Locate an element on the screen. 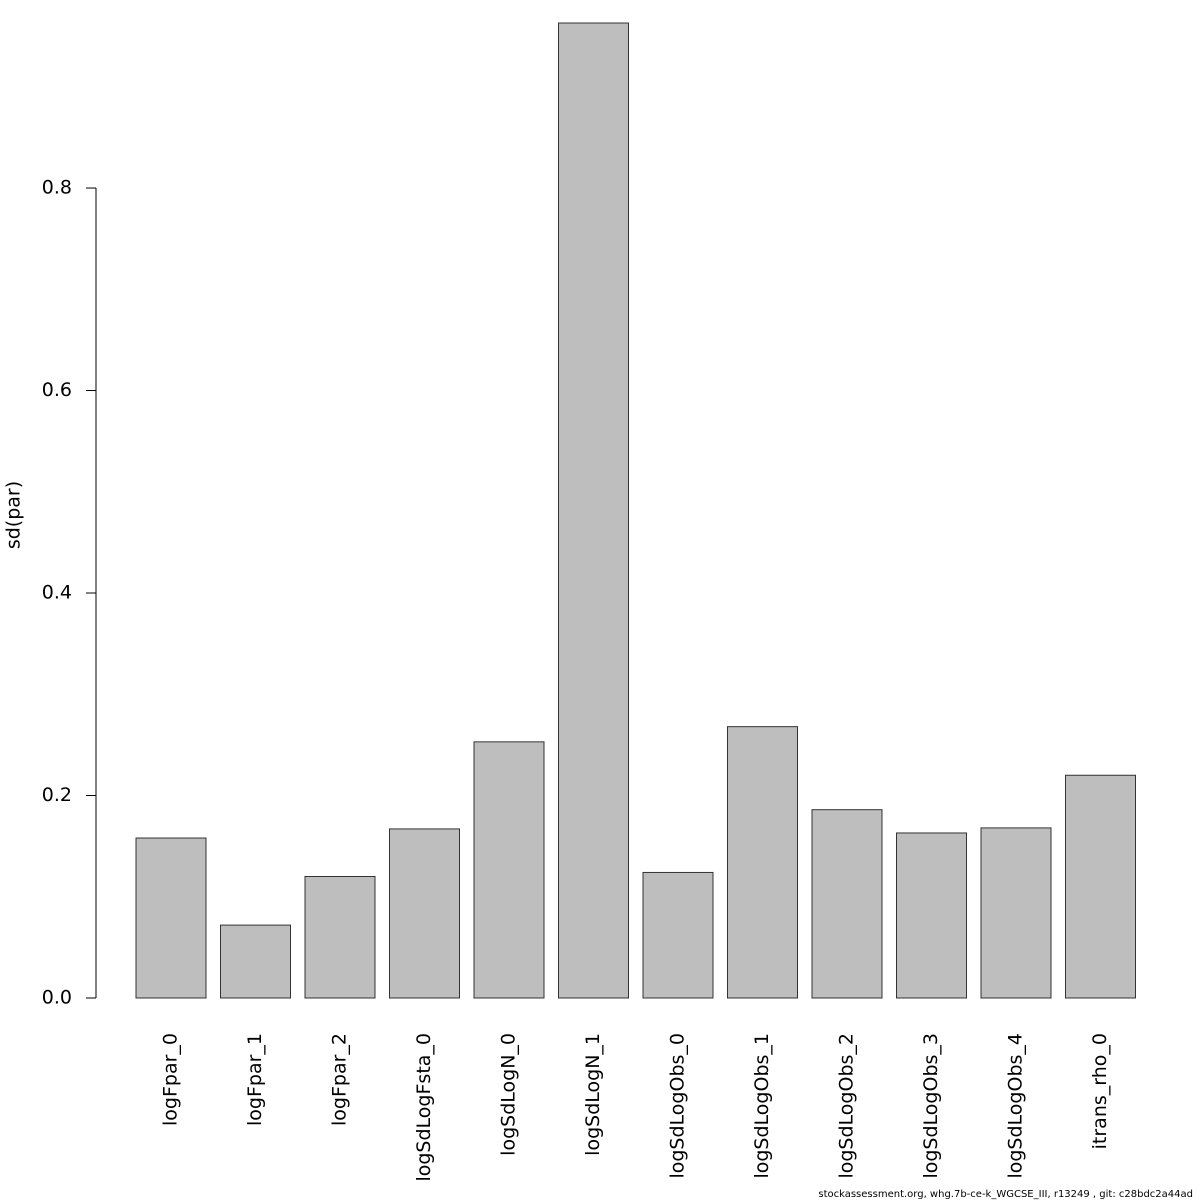 This screenshot has width=1200, height=1200. x-tick-label: logFpar_2 is located at coordinates (340, 1079).